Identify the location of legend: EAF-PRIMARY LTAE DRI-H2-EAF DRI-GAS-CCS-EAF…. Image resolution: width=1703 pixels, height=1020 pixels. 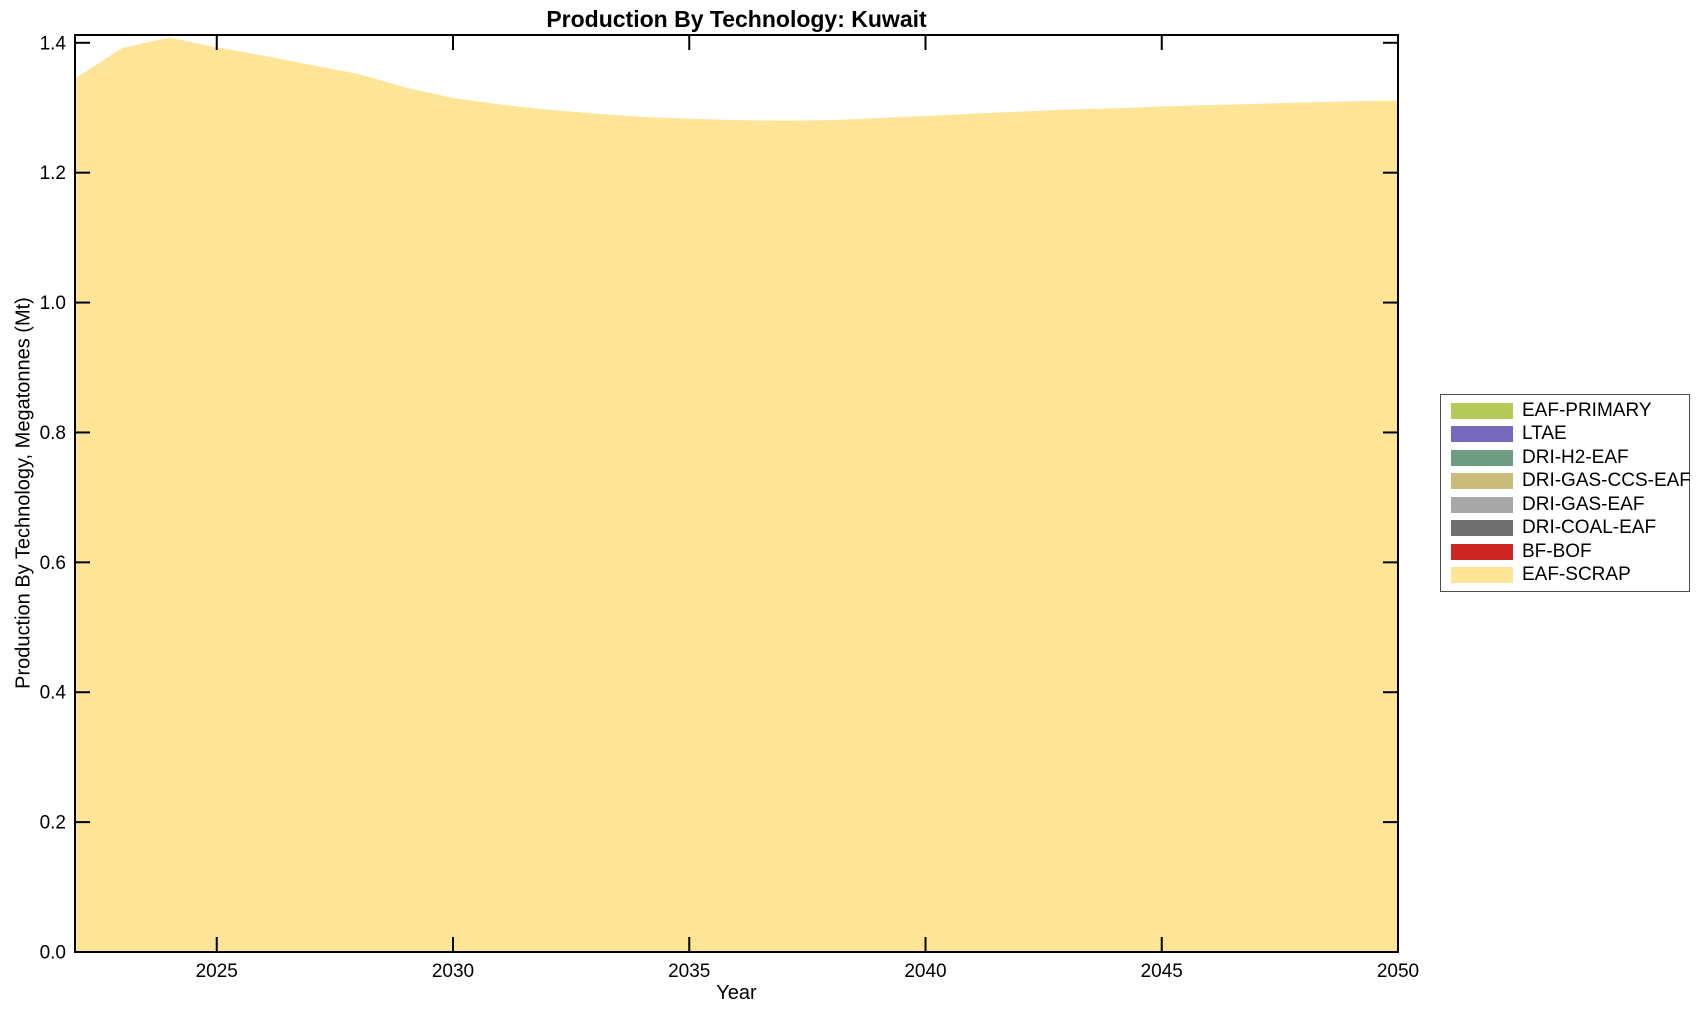
(1565, 493).